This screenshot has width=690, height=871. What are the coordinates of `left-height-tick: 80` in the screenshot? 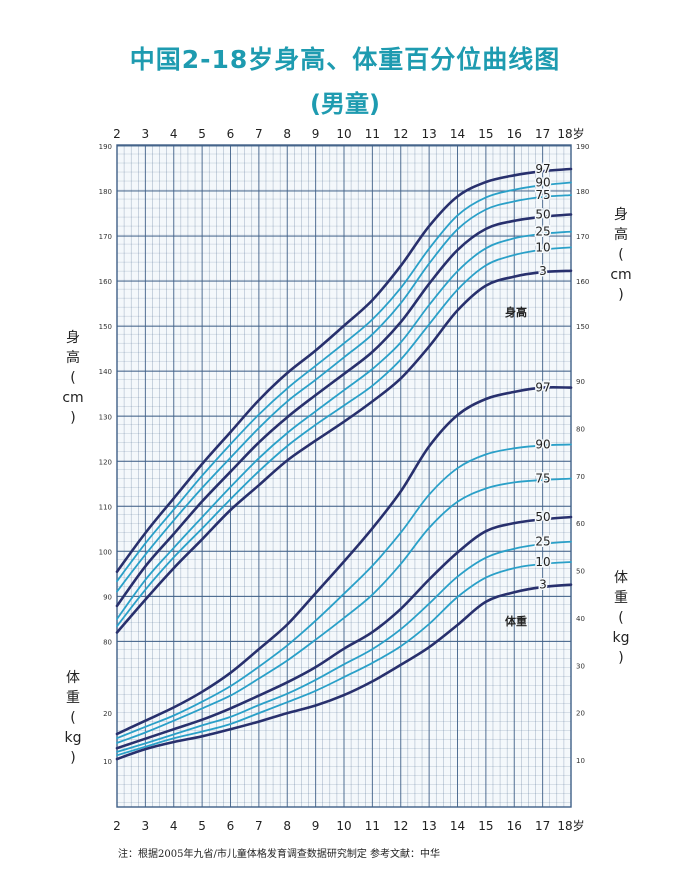 It's located at (107, 643).